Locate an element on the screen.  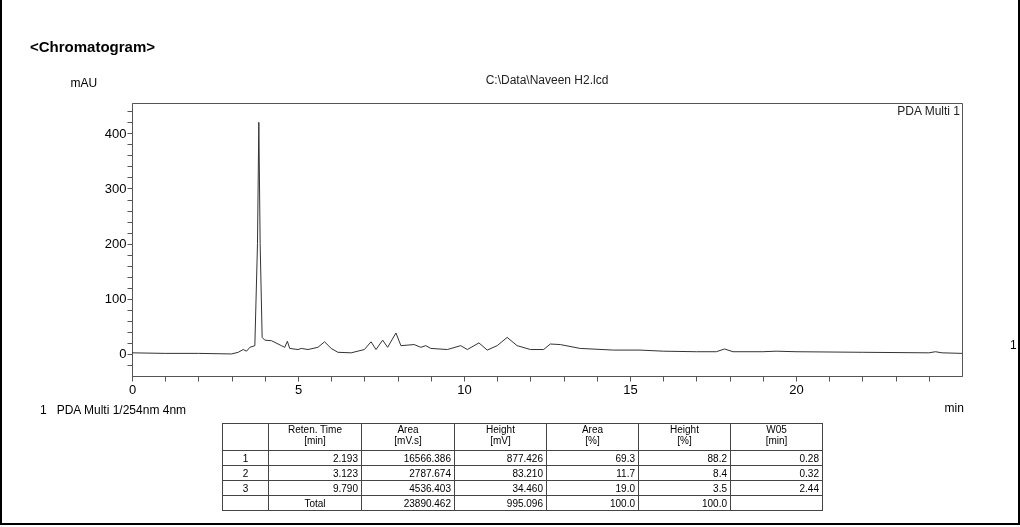
chart-title: <Chromatogram> is located at coordinates (93, 46).